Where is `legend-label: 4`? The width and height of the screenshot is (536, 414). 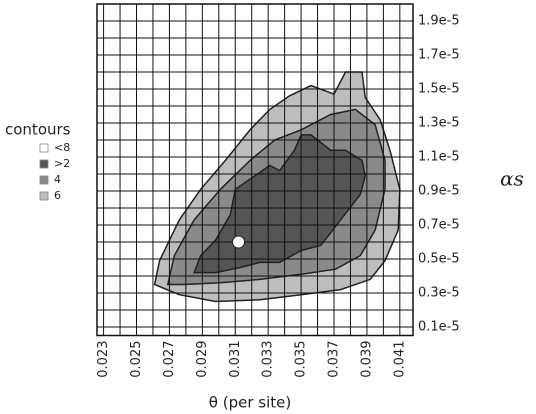 legend-label: 4 is located at coordinates (57, 179).